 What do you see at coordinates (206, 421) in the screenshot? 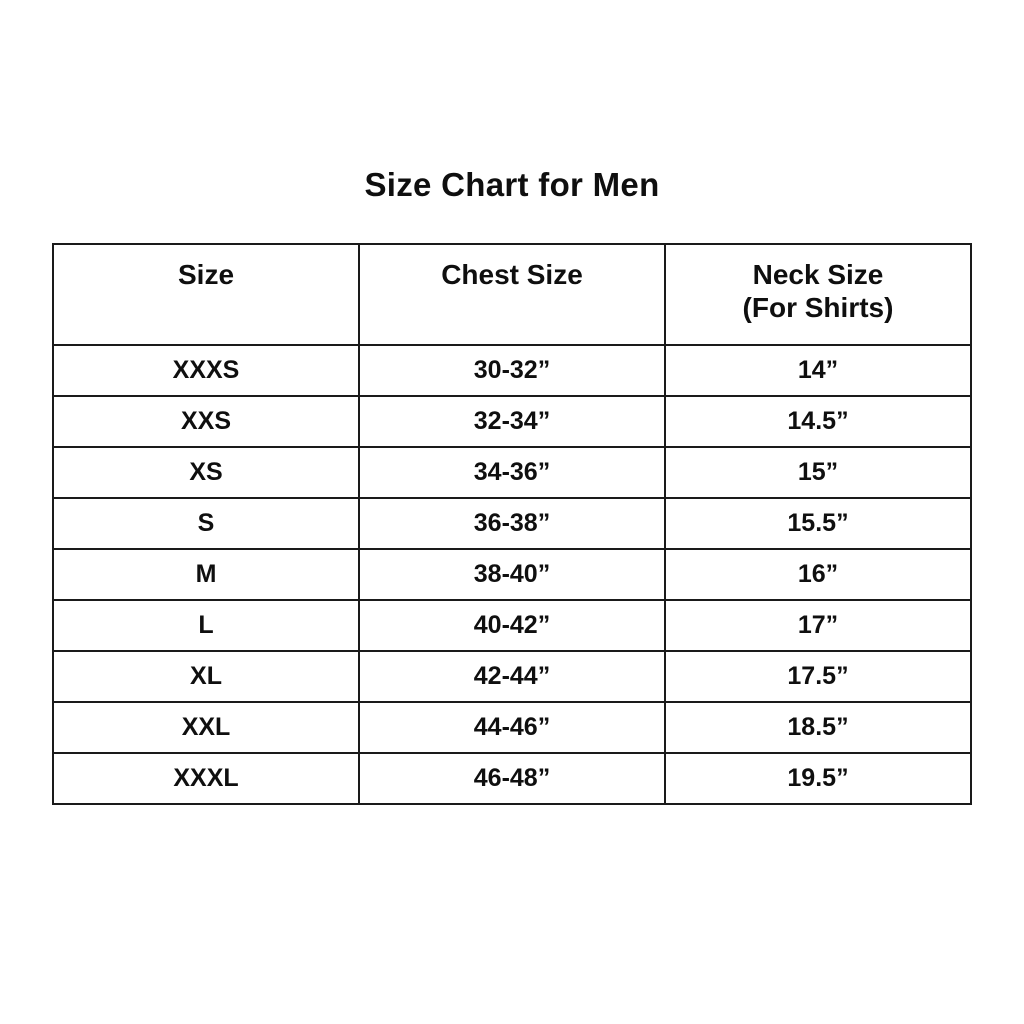
I see `size-cell: XXS` at bounding box center [206, 421].